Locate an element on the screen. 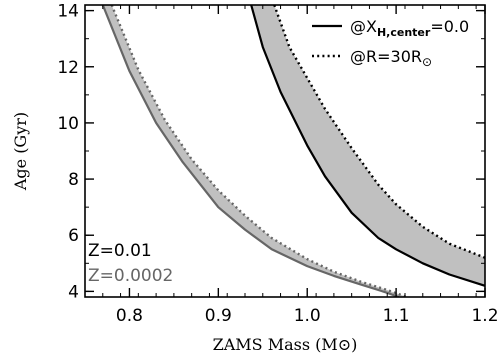  annotation-z-0.0002: Z=0.0002 is located at coordinates (130, 276).